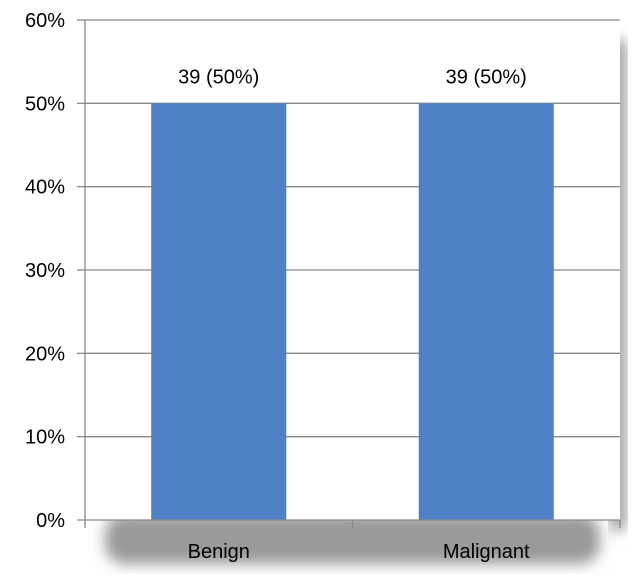 The image size is (637, 582). Describe the element at coordinates (219, 552) in the screenshot. I see `x-tick-label: Benign` at that location.